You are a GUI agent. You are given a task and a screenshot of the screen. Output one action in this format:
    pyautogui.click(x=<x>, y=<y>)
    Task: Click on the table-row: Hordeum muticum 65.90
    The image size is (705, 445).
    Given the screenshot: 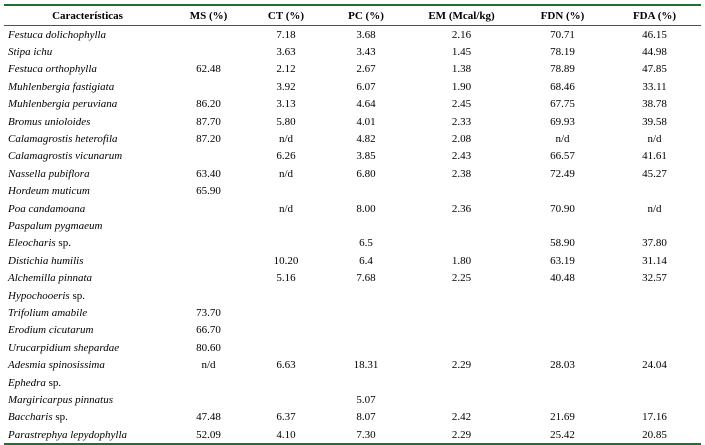 What is the action you would take?
    pyautogui.click(x=352, y=191)
    